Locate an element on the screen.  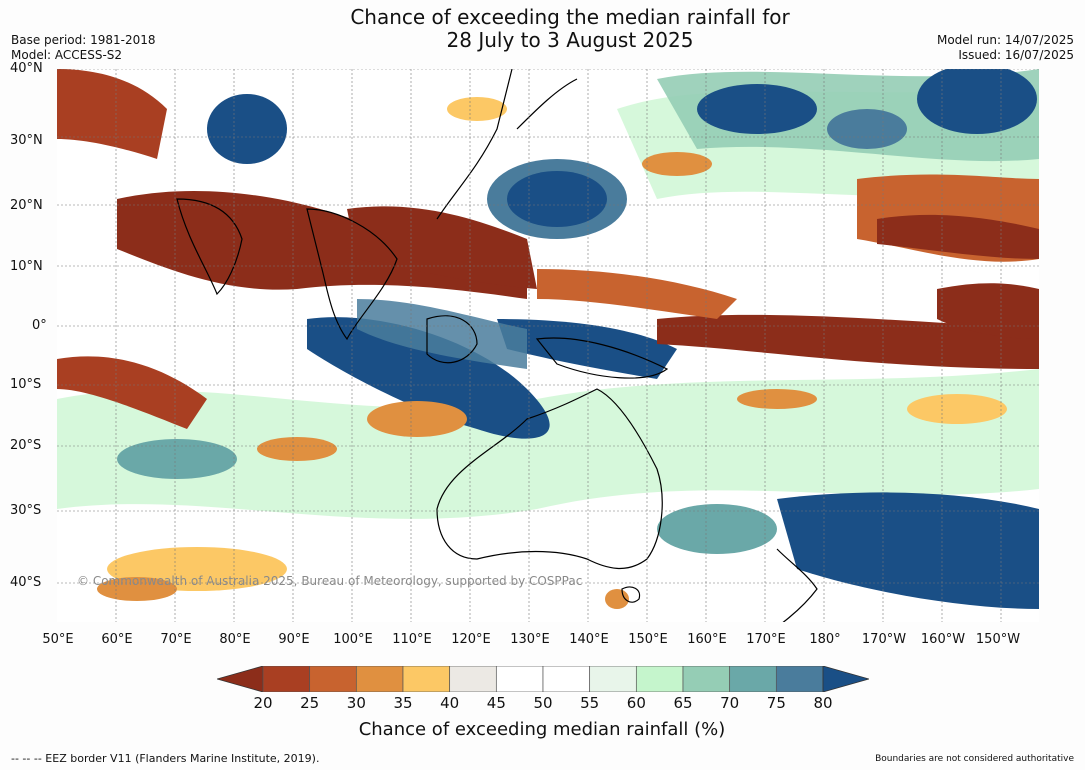
model-run: Model run: 14/07/2025 is located at coordinates (1005, 40).